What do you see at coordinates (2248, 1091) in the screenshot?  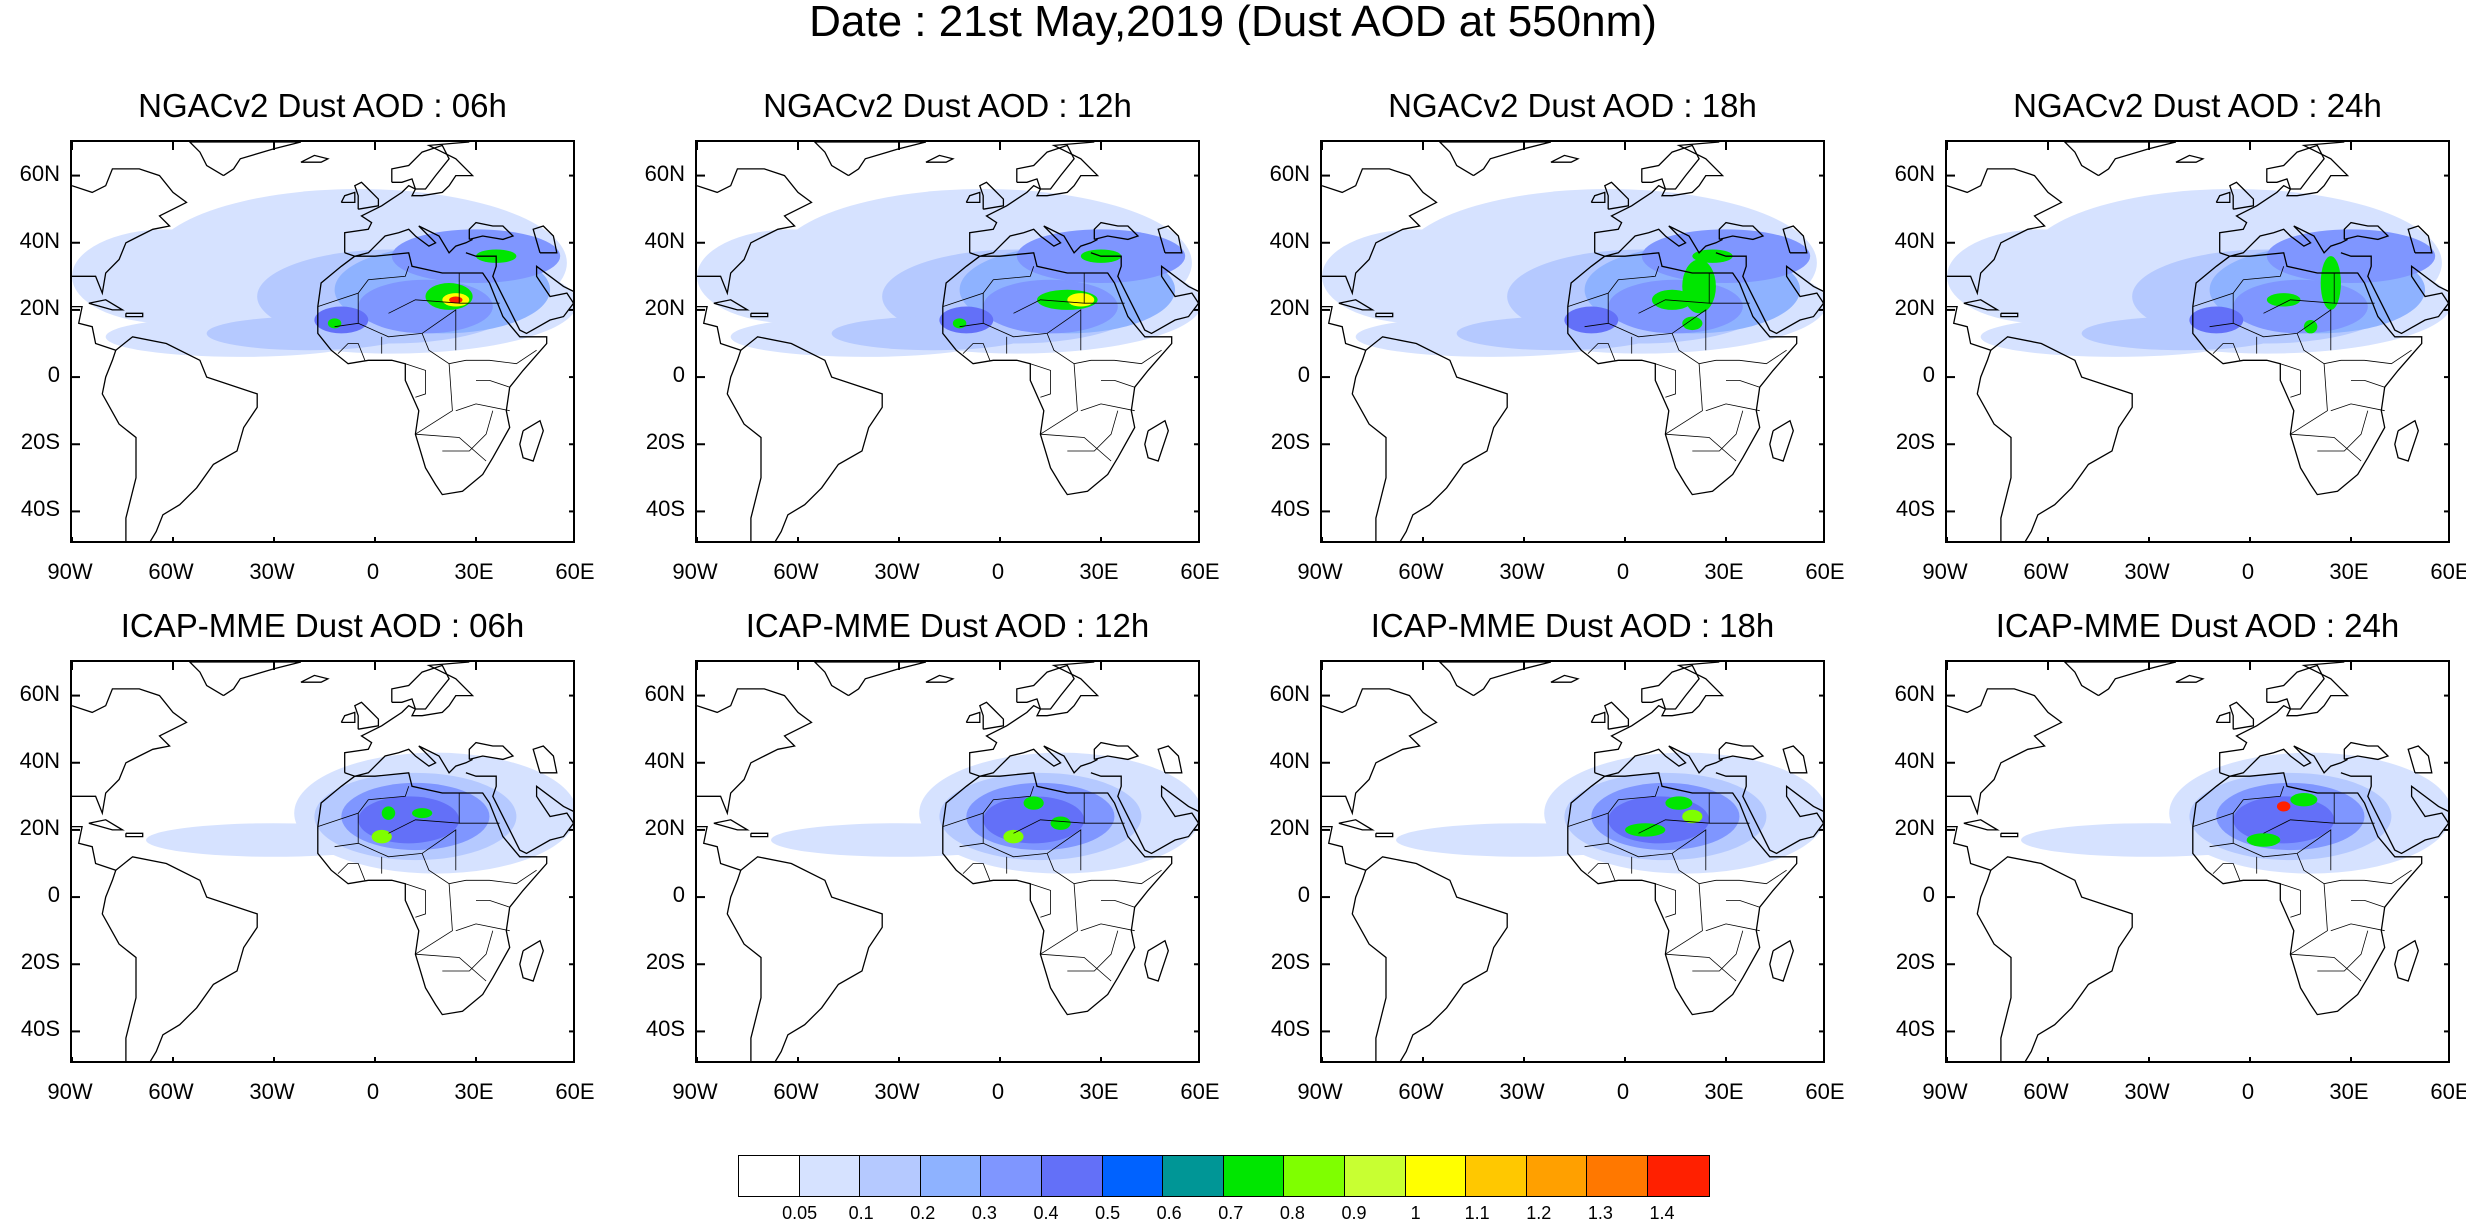 I see `lon-tick-label: 0` at bounding box center [2248, 1091].